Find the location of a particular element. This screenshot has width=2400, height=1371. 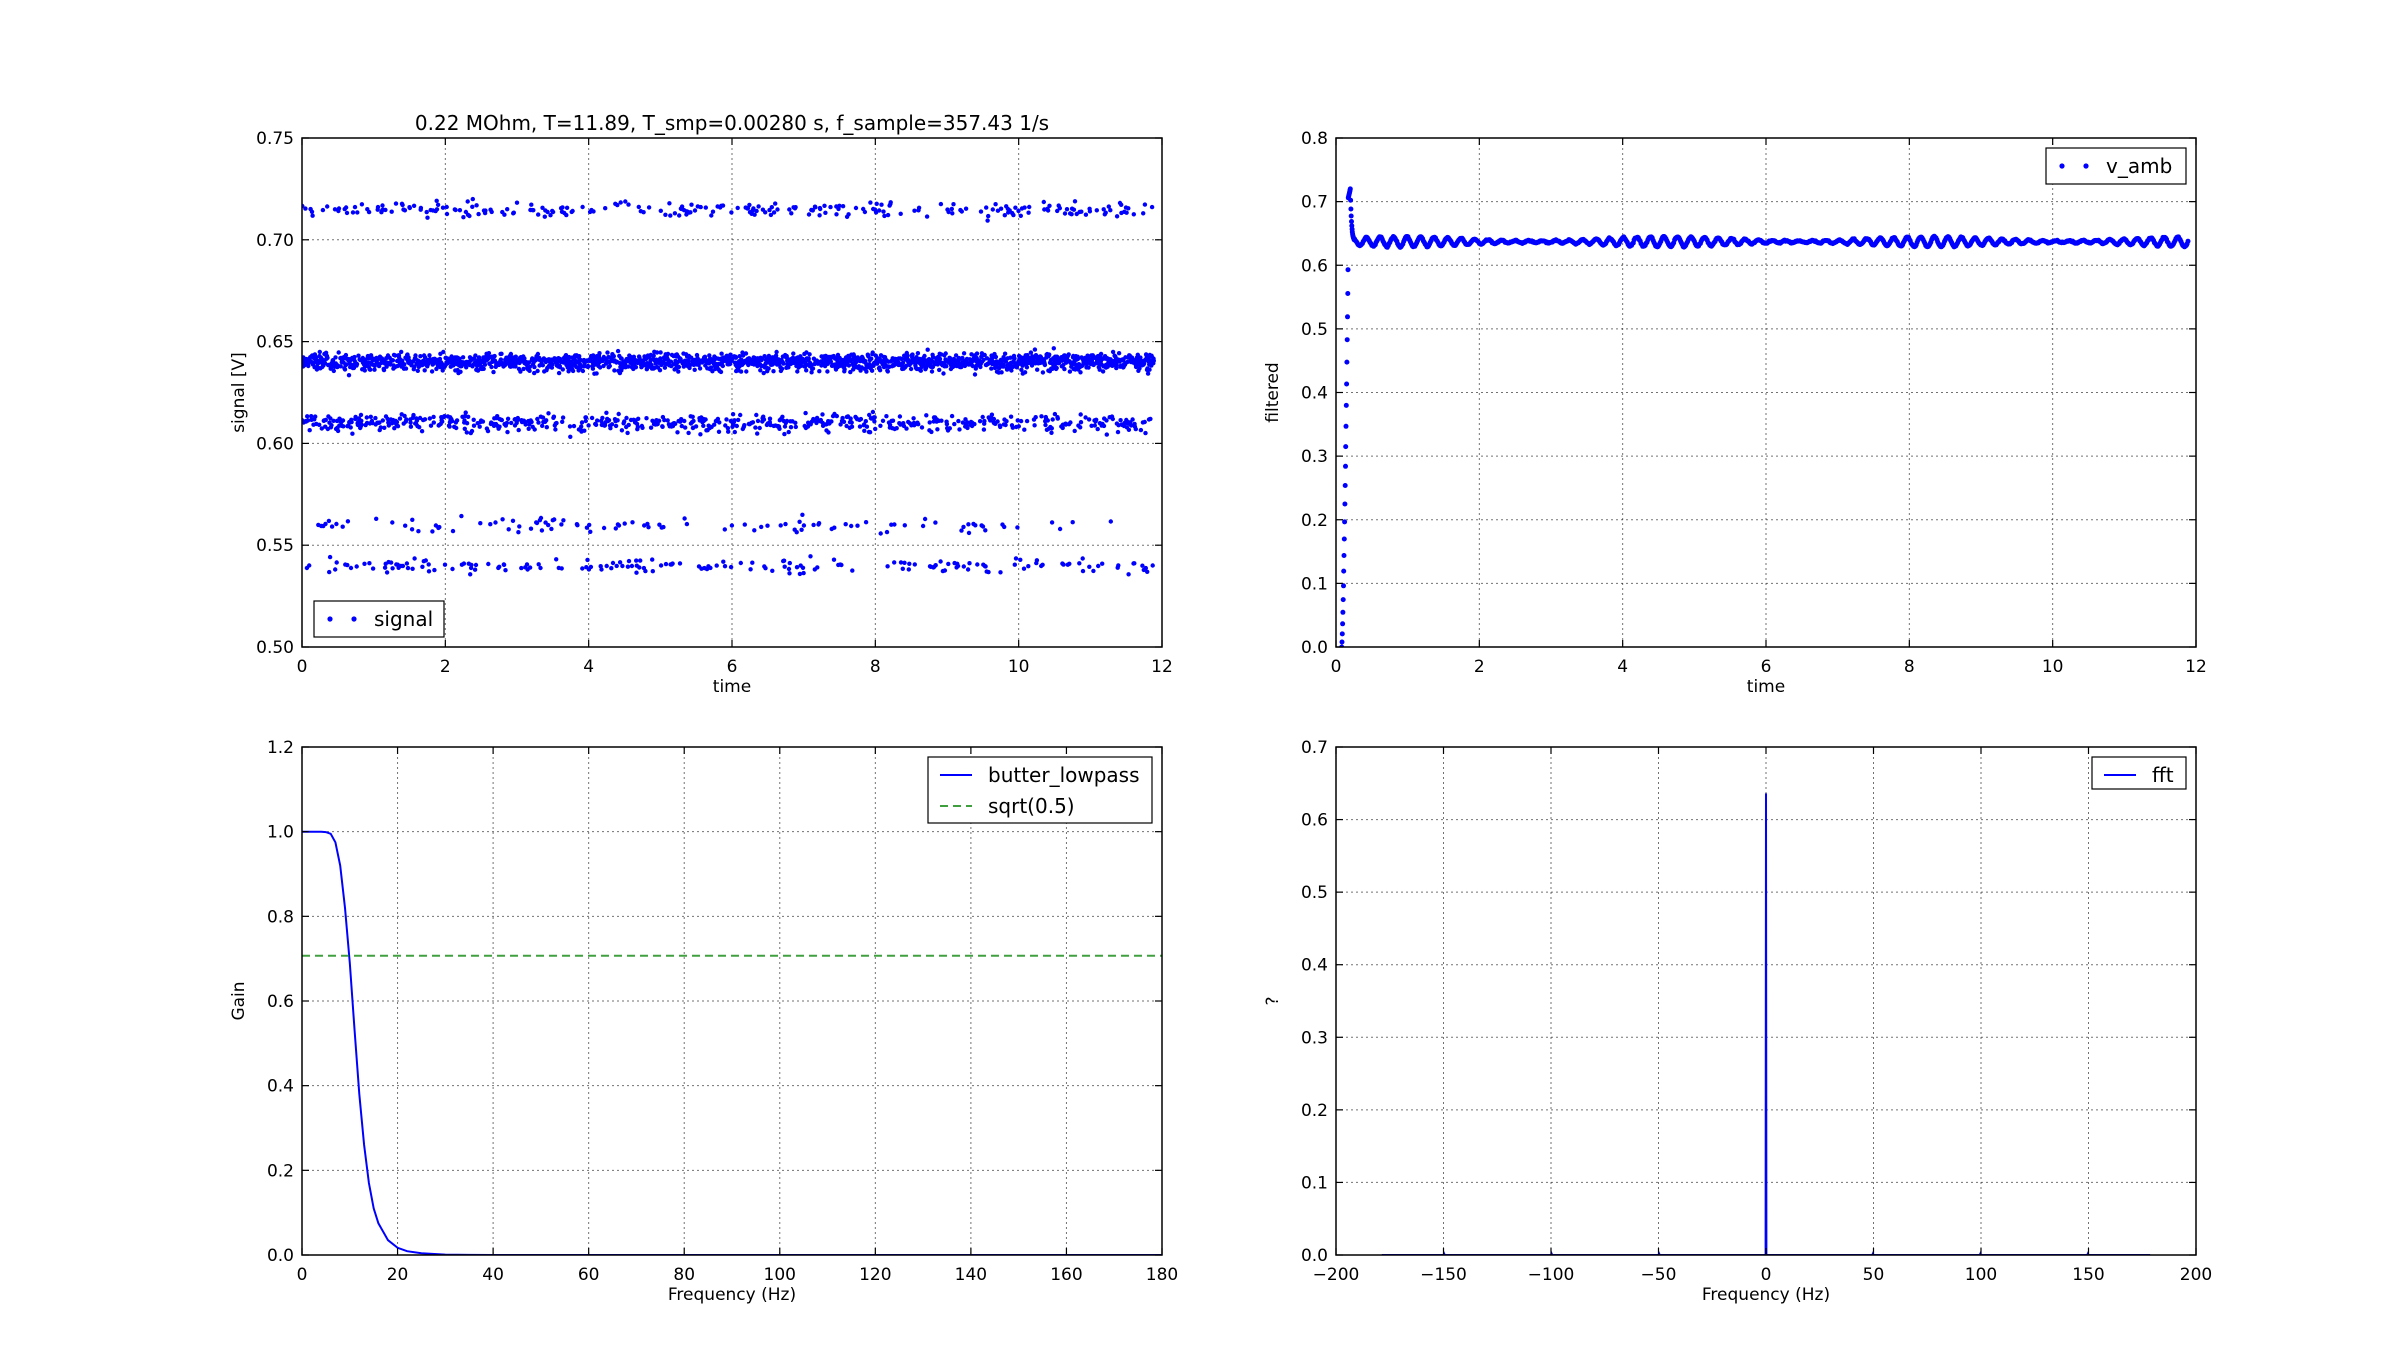

x-tick-label: 50 is located at coordinates (1874, 1275).